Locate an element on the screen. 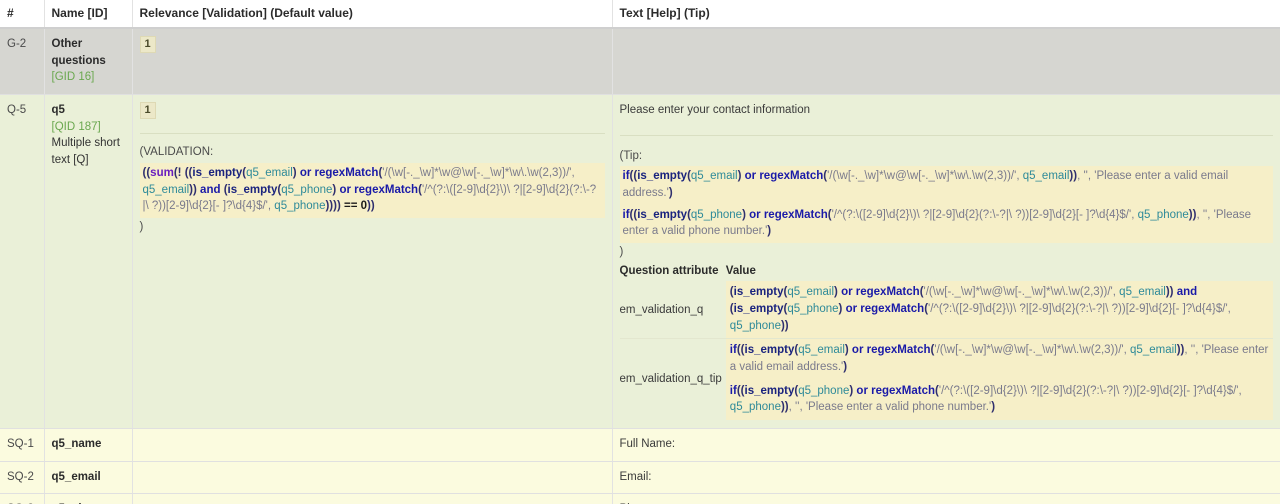 The height and width of the screenshot is (504, 1280). qattr-key-em-validation-q: em_validation_q is located at coordinates (672, 310).